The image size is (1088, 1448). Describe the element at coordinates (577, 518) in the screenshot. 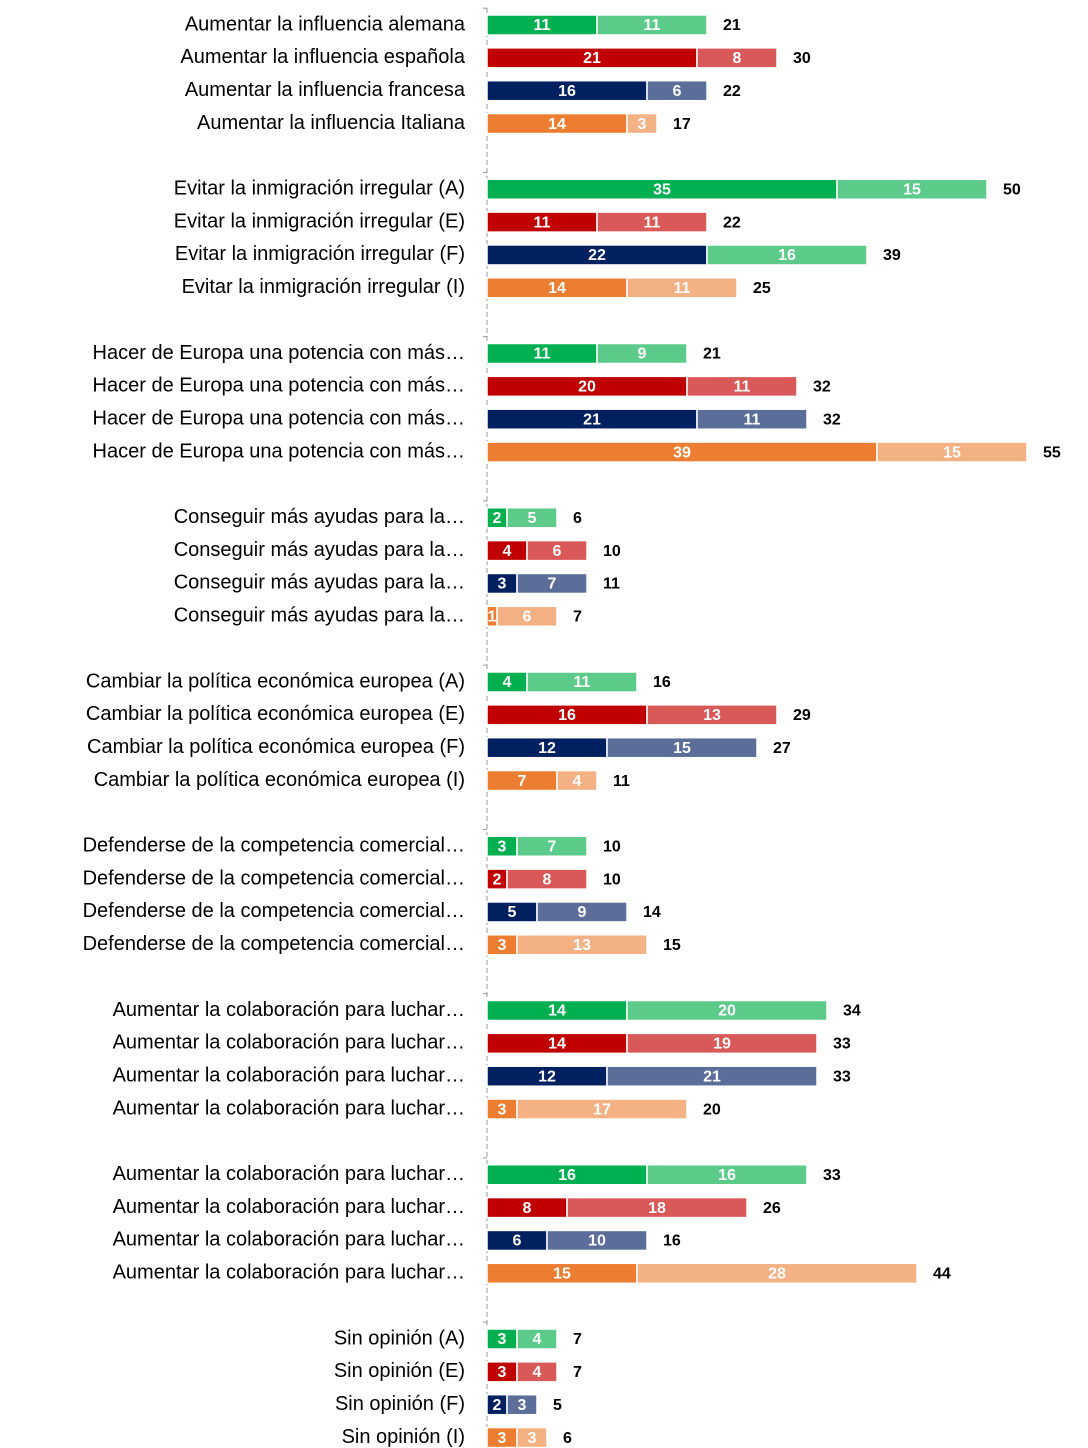

I see `total-label: 6` at that location.